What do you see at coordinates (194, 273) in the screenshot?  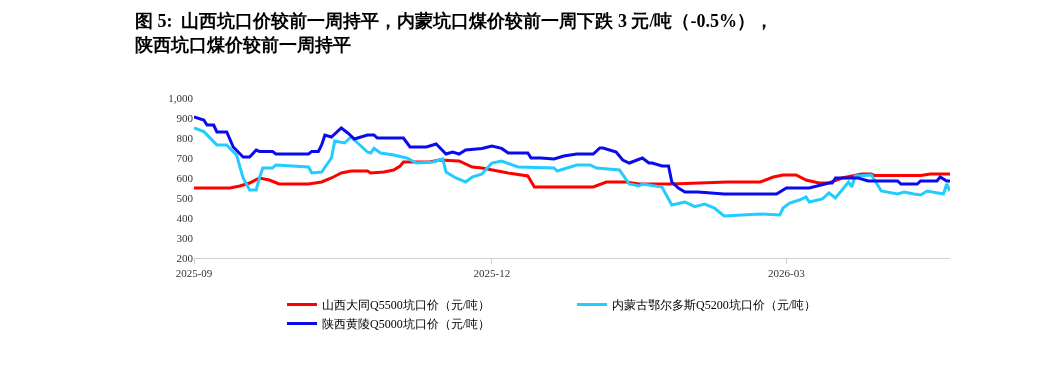 I see `x-tick-label: 2025-09` at bounding box center [194, 273].